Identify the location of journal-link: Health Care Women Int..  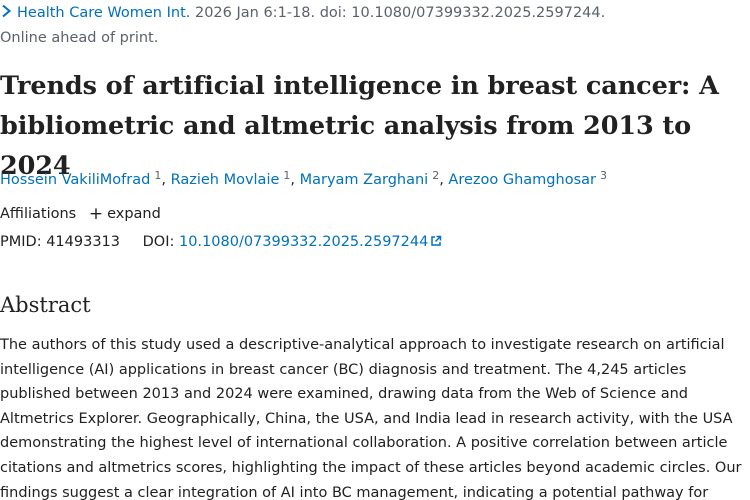
(95, 12).